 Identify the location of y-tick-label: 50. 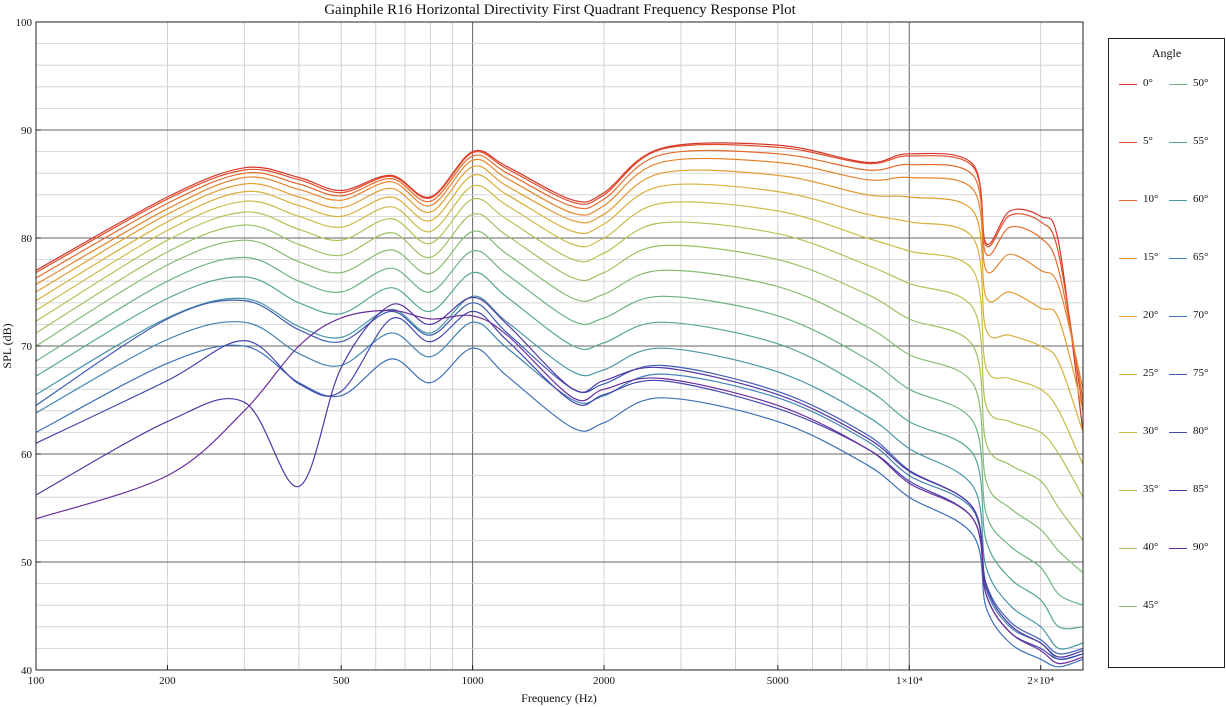
(27, 563).